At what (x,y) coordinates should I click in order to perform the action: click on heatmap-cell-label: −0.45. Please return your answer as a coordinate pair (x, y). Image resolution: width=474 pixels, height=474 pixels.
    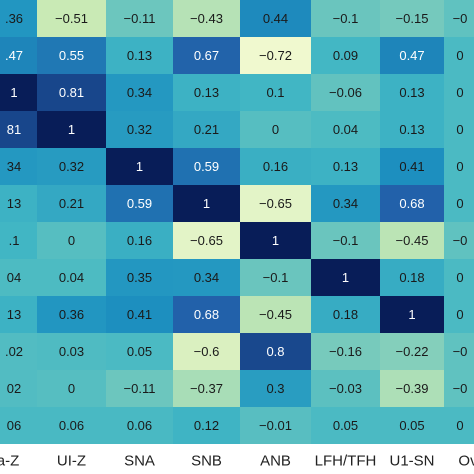
    Looking at the image, I should click on (275, 314).